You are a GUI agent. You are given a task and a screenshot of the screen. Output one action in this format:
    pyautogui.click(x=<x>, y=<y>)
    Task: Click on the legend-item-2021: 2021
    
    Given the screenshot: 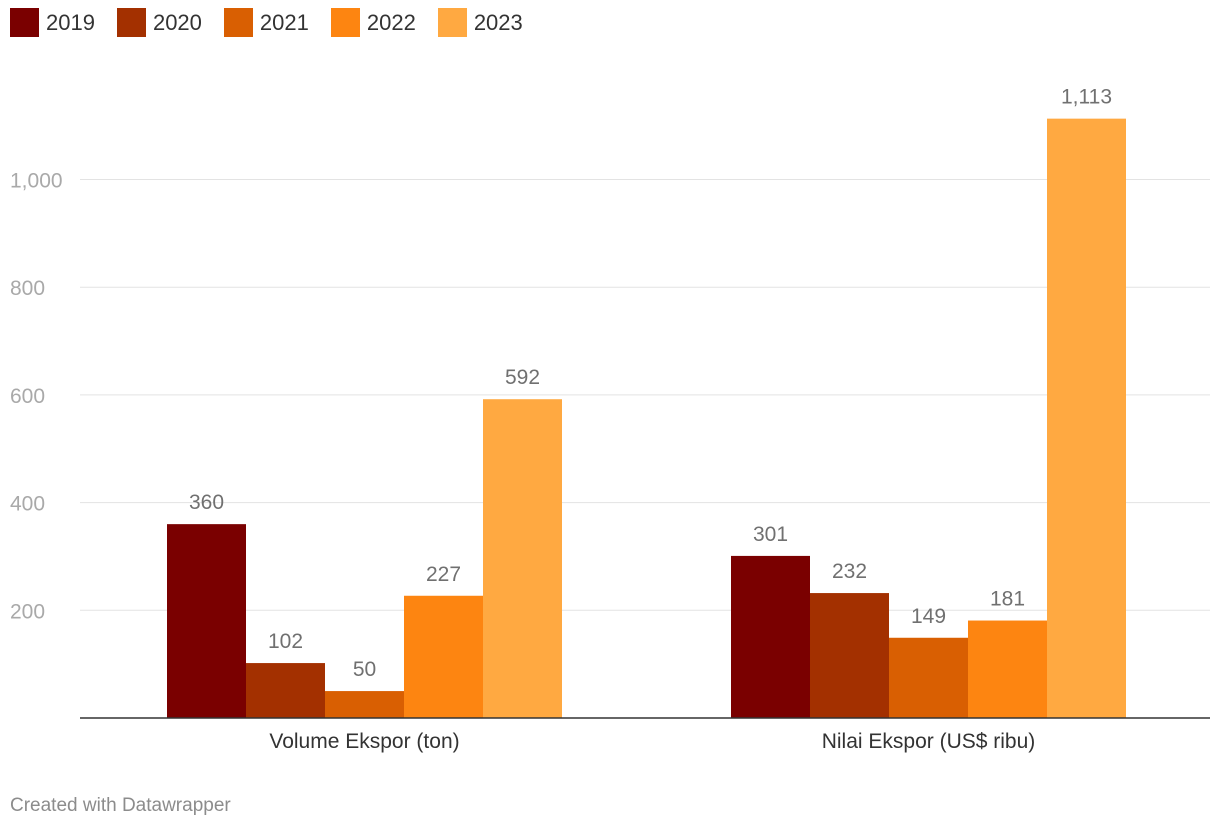 What is the action you would take?
    pyautogui.click(x=266, y=22)
    